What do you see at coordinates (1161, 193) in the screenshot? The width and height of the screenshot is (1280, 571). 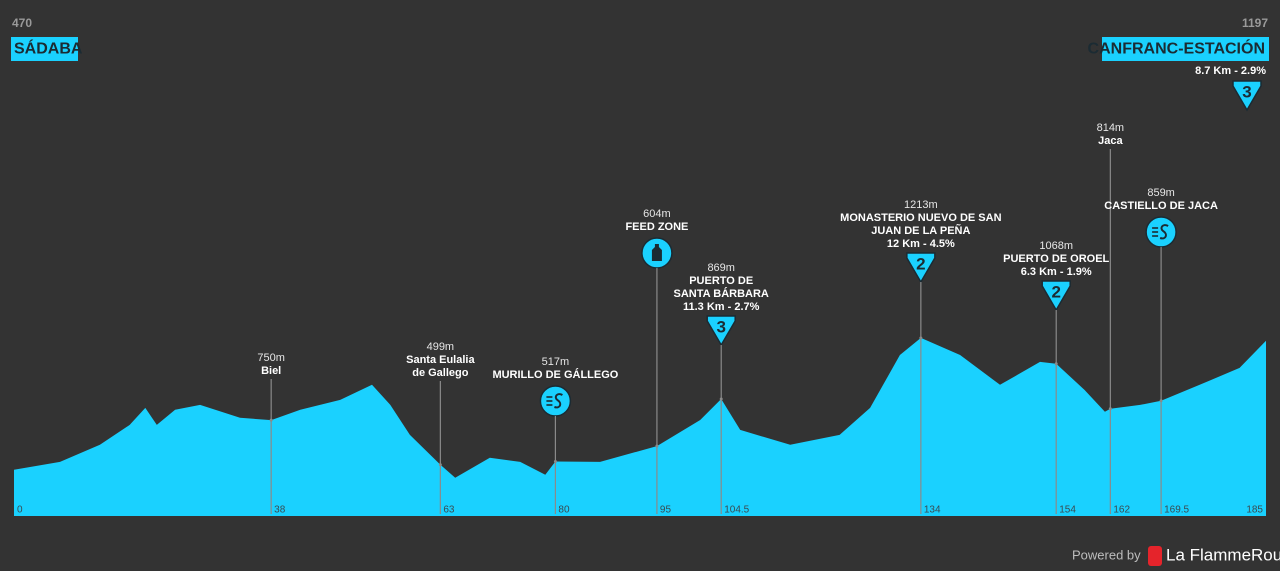 I see `marker-altitude: 859m` at bounding box center [1161, 193].